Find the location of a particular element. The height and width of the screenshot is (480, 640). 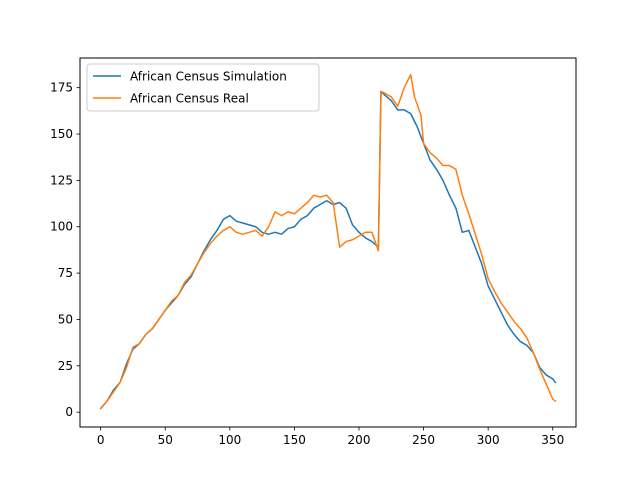

x-tick-label: 200 is located at coordinates (359, 440).